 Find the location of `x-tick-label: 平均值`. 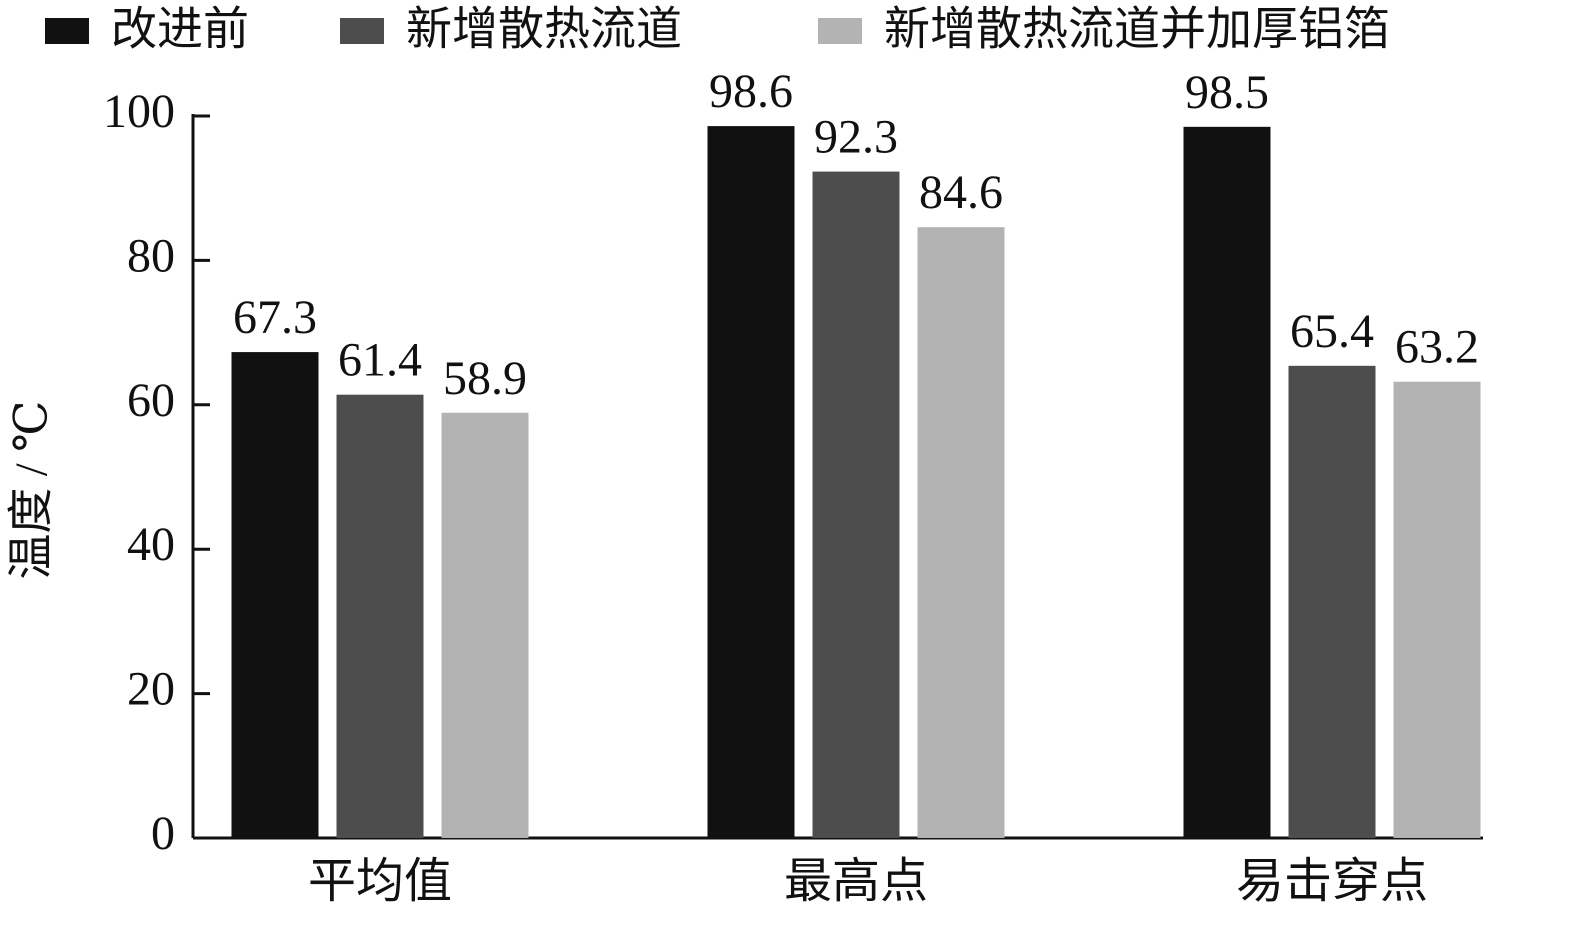

x-tick-label: 平均值 is located at coordinates (380, 881).